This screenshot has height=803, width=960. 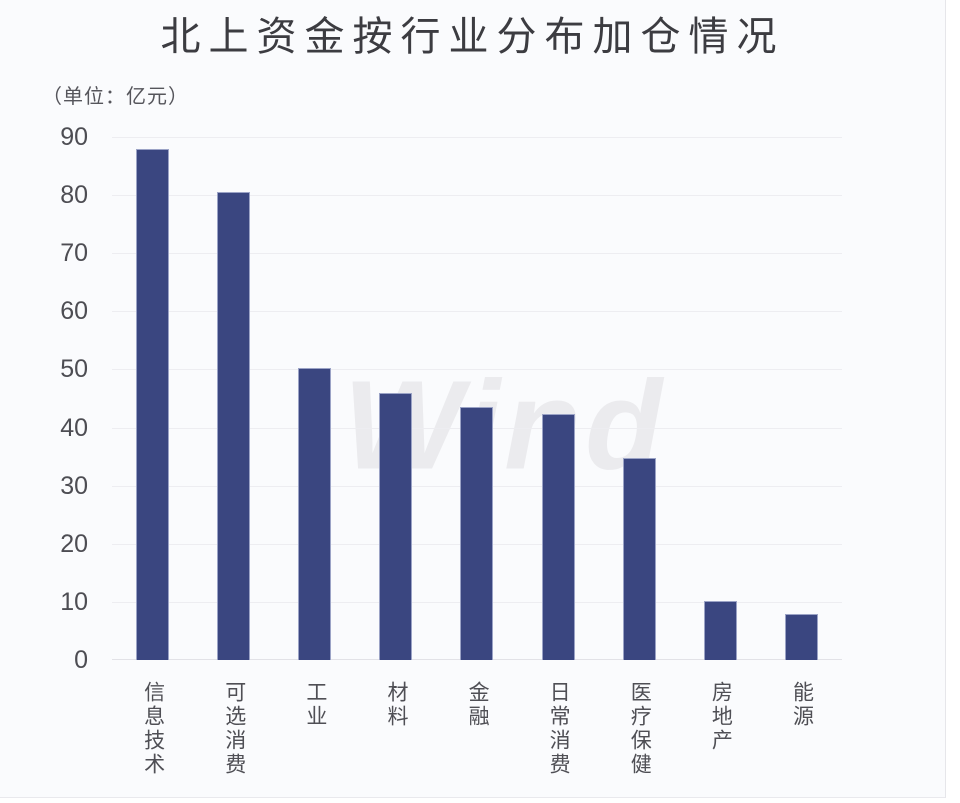 What do you see at coordinates (44, 398) in the screenshot?
I see `y-axis: 0 10 20 30 40 50 60 70 80 90` at bounding box center [44, 398].